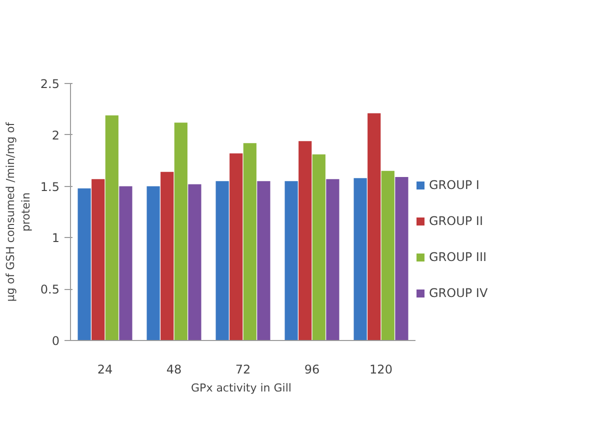 The image size is (597, 439). I want to click on x-tick-label: 96, so click(312, 369).